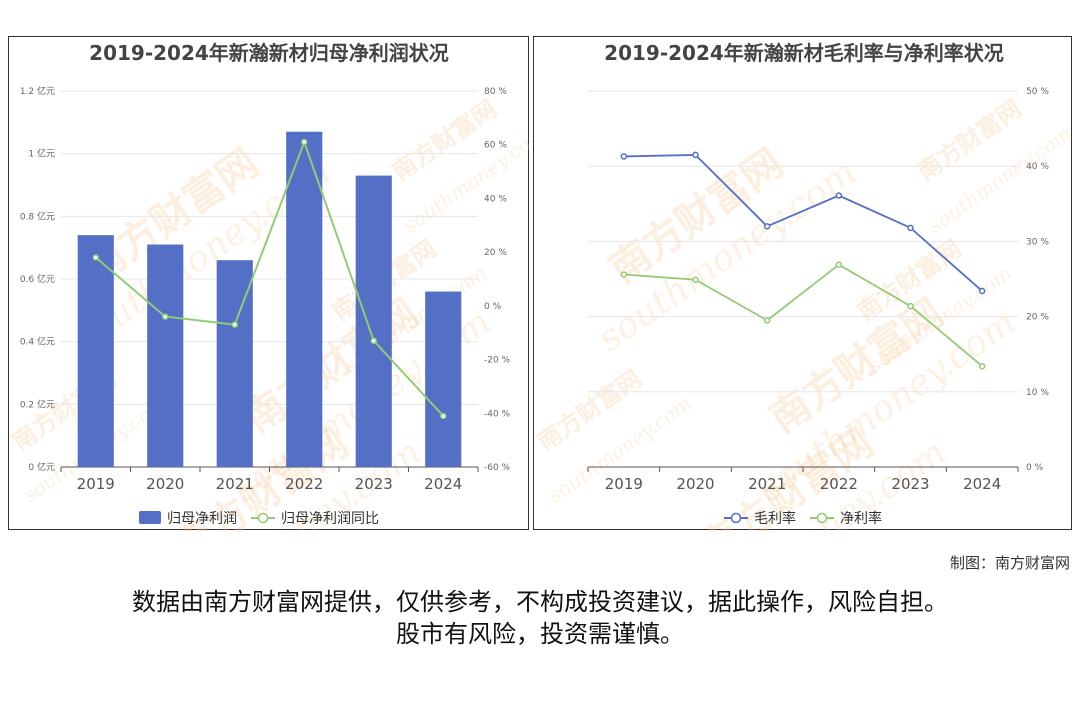 This screenshot has height=720, width=1080. I want to click on y-left-tick-label: 0 亿元, so click(41, 467).